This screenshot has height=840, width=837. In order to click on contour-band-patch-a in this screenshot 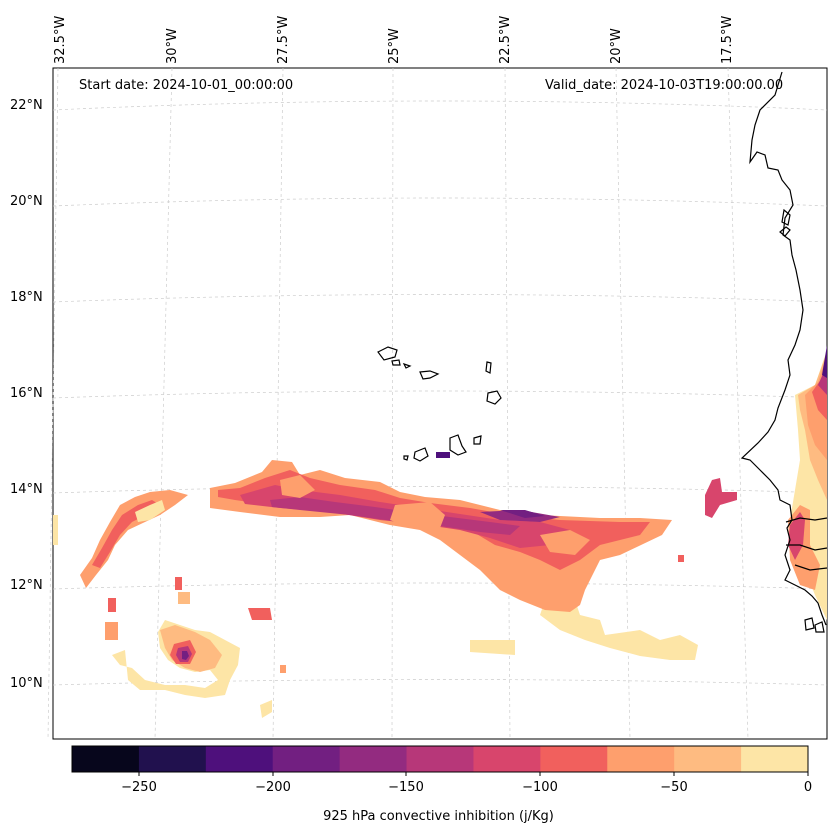, I will do `click(417, 515)`.